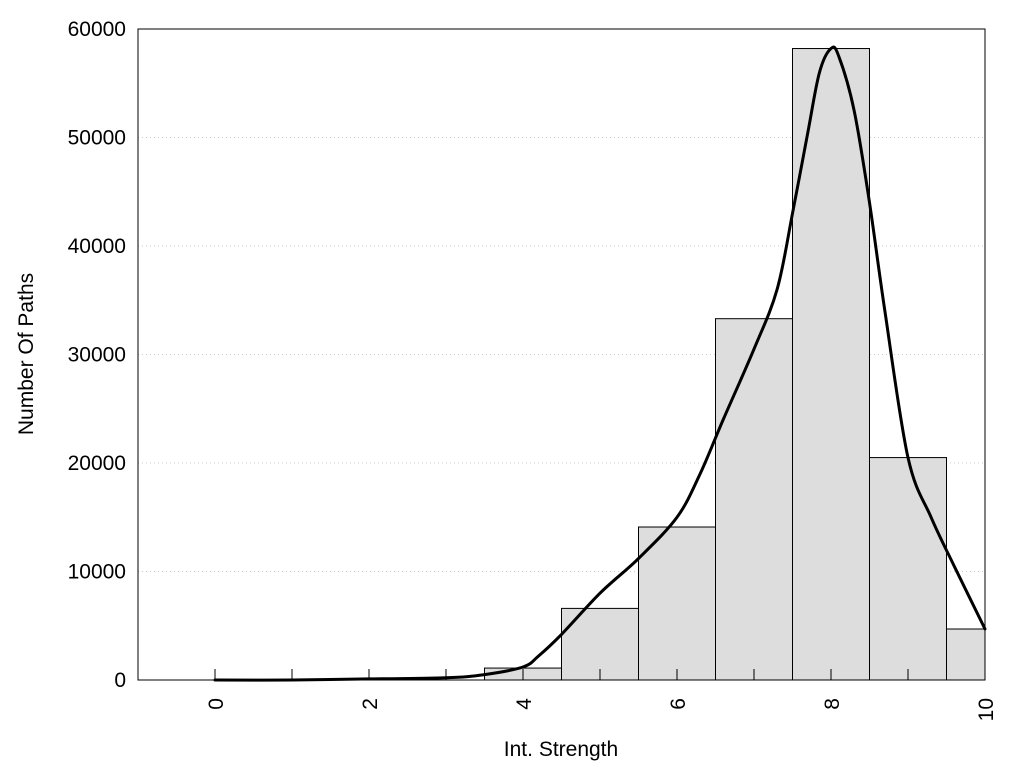  What do you see at coordinates (370, 704) in the screenshot?
I see `x-tick-label-2: 2` at bounding box center [370, 704].